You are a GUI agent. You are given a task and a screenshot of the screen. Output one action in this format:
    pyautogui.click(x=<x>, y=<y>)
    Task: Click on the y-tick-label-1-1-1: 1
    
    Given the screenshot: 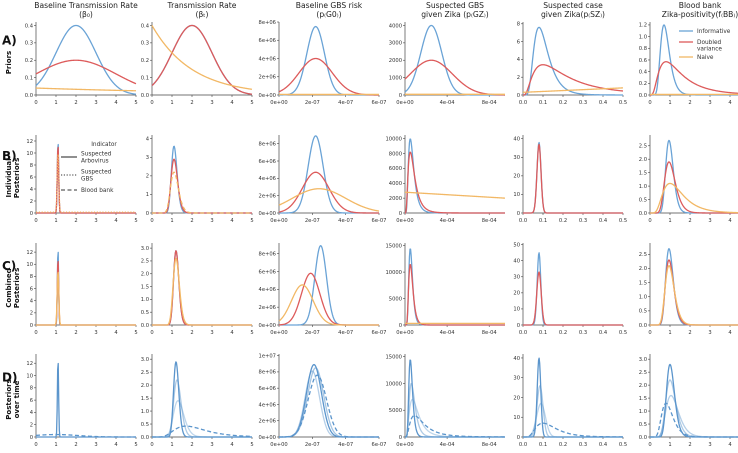 What is the action you would take?
    pyautogui.click(x=147, y=195)
    